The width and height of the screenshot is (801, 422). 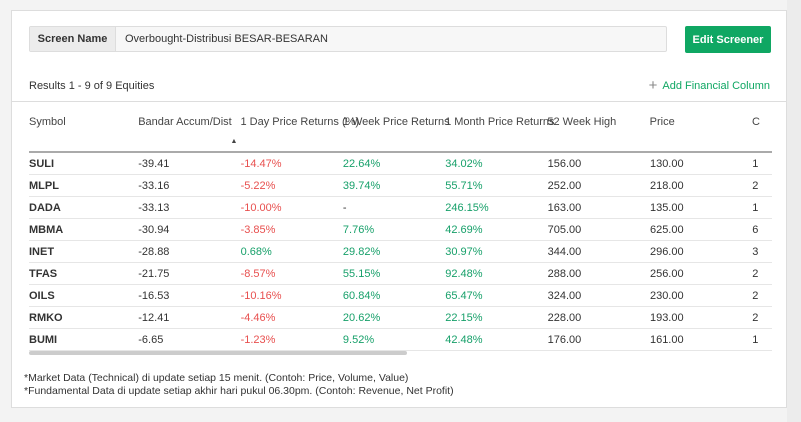 What do you see at coordinates (185, 122) in the screenshot?
I see `column-header-label: Bandar Accum/Dist` at bounding box center [185, 122].